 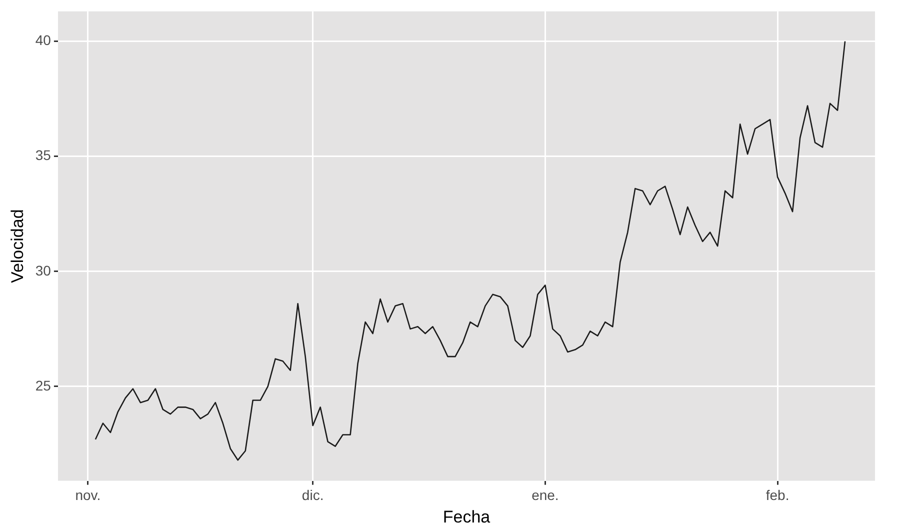 I want to click on x-tick-label: dic., so click(x=313, y=495).